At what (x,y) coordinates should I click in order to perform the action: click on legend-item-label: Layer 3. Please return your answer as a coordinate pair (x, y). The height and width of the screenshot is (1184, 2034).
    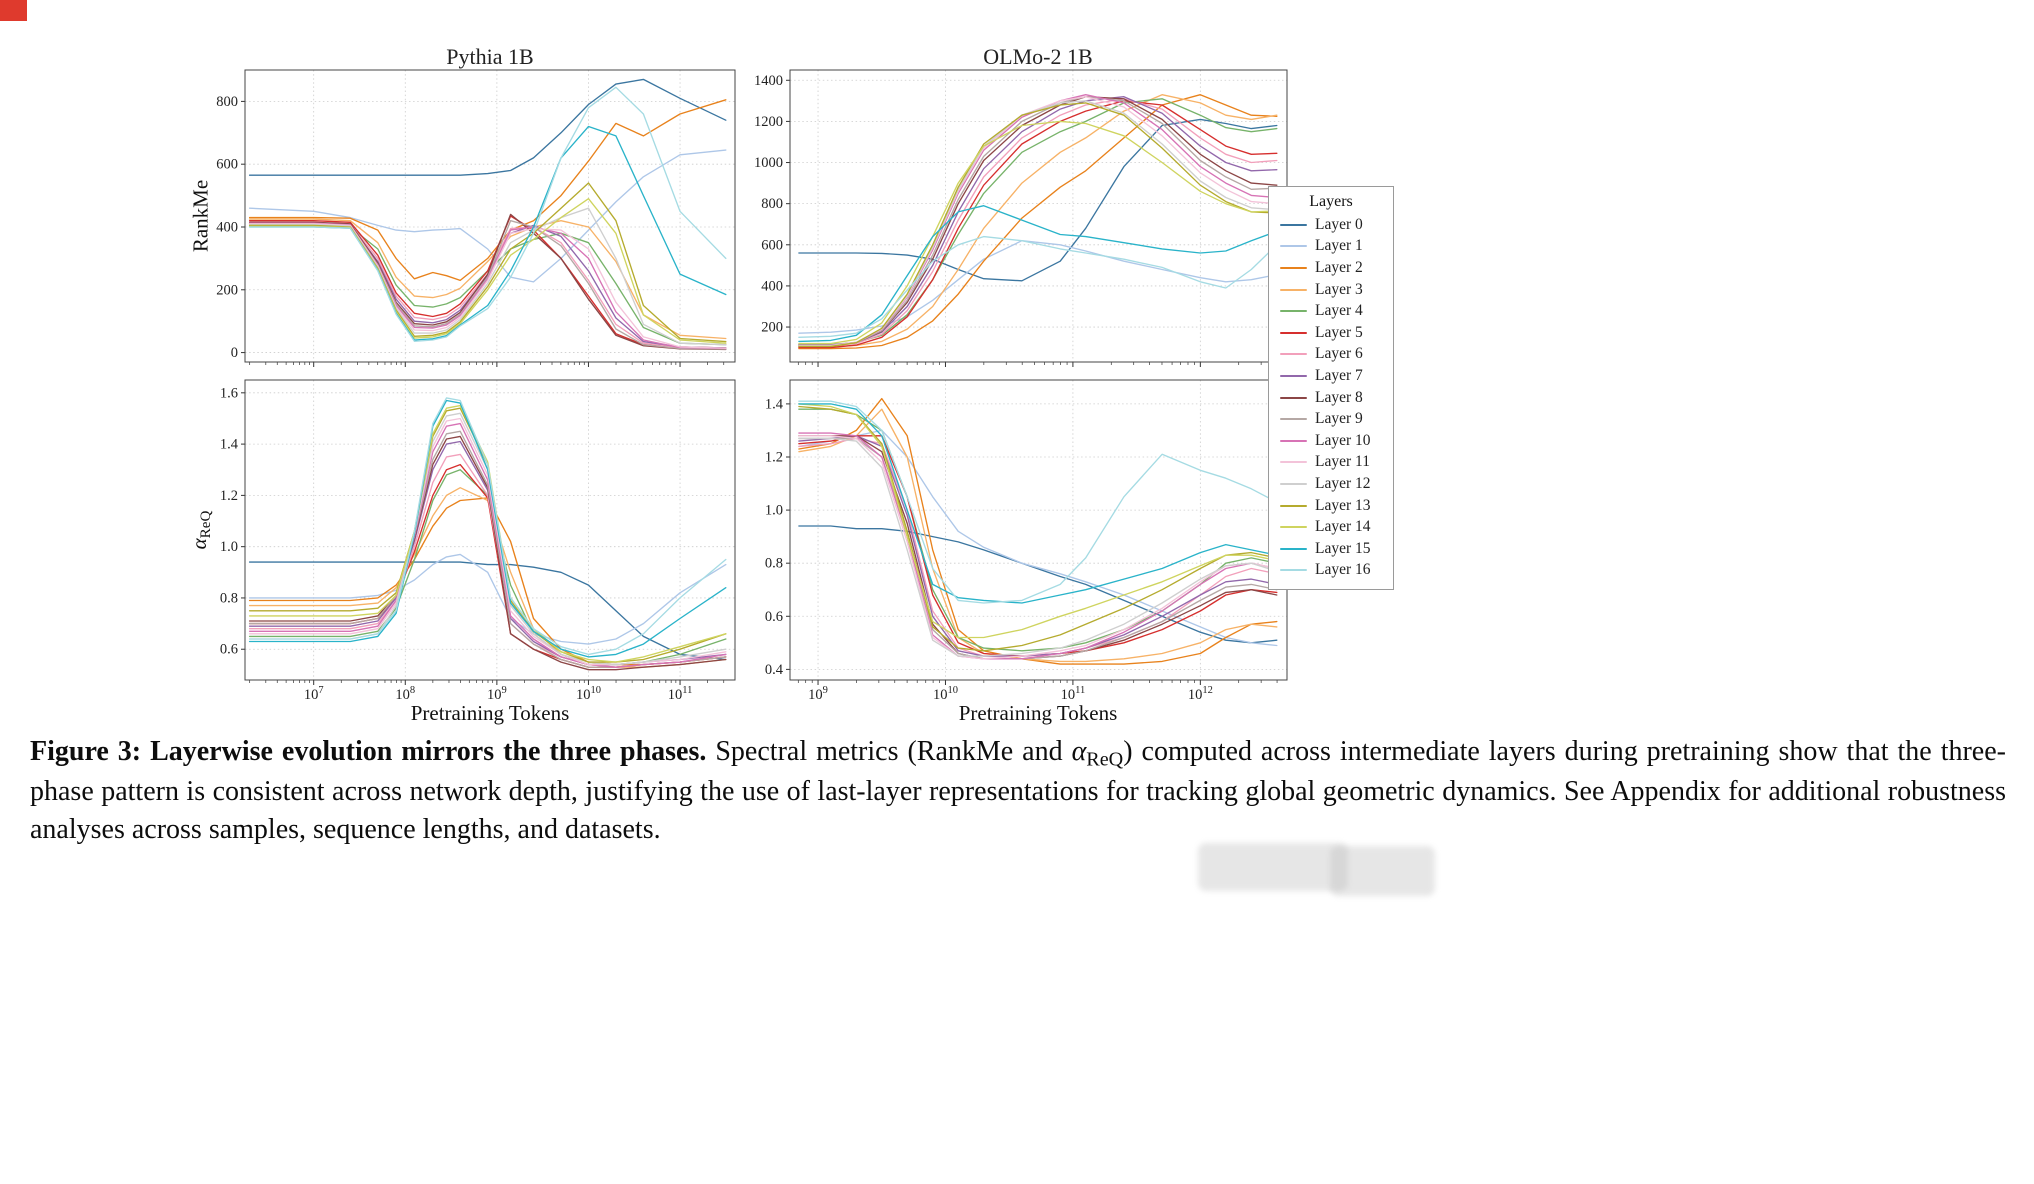
    Looking at the image, I should click on (1339, 289).